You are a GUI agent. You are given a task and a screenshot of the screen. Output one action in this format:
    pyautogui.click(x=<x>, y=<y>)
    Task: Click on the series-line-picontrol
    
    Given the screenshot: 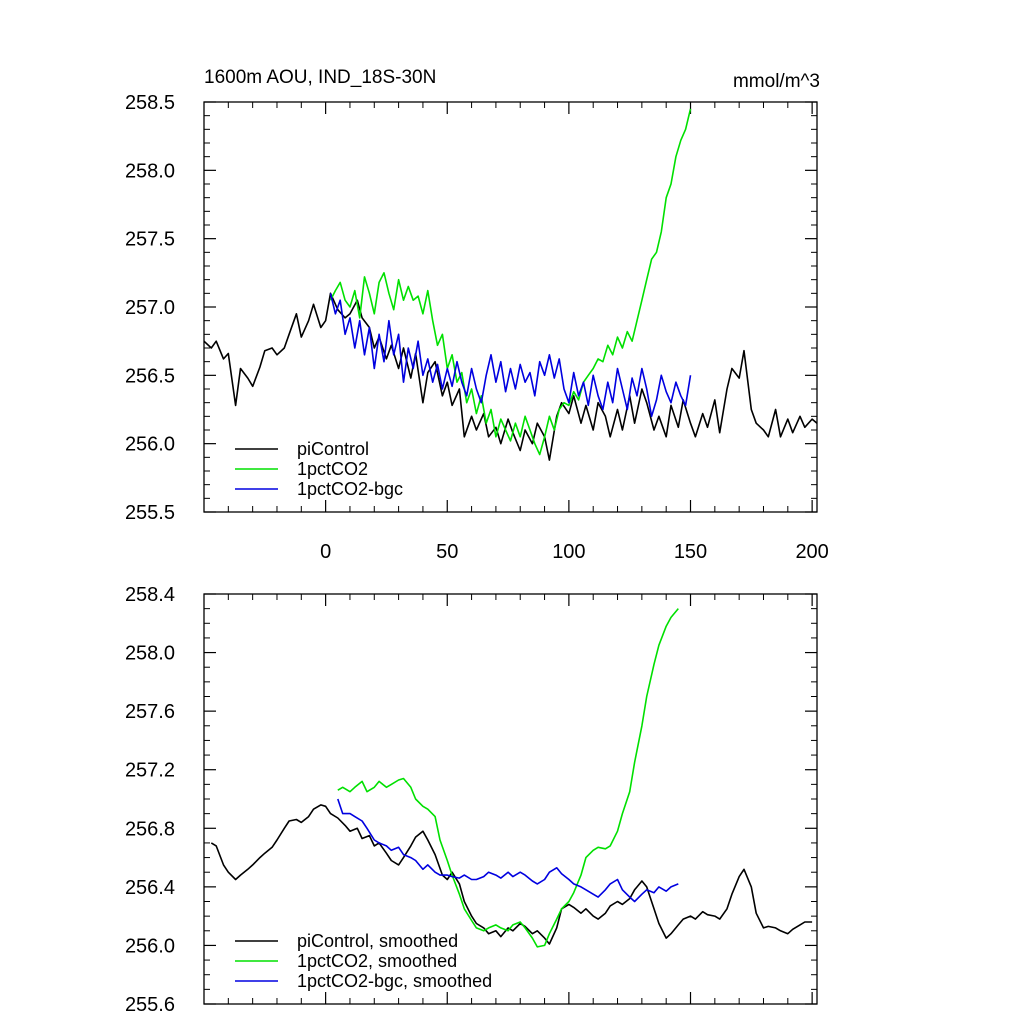 What is the action you would take?
    pyautogui.click(x=510, y=376)
    